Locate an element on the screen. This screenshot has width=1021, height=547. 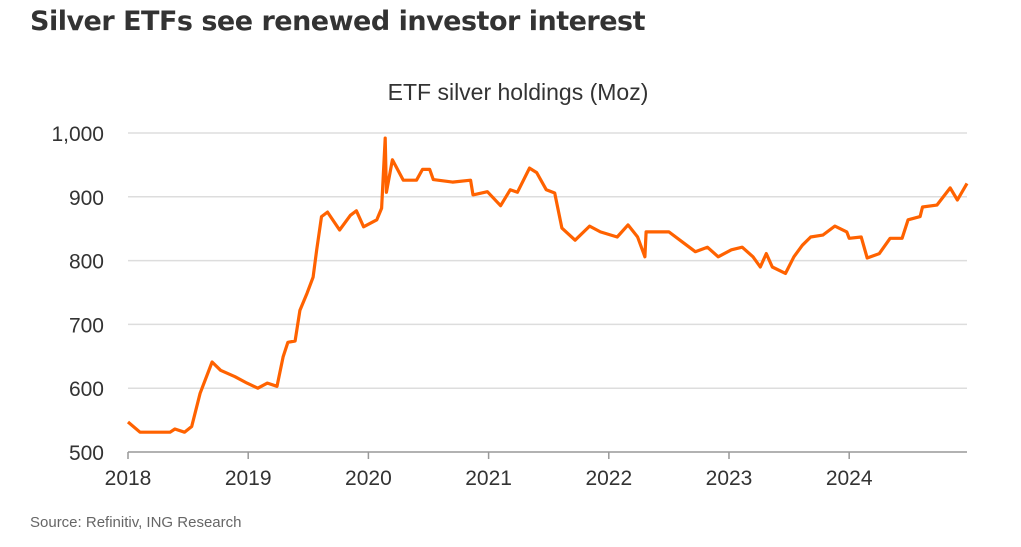
source-note: Source: Refinitiv, ING Research is located at coordinates (136, 522).